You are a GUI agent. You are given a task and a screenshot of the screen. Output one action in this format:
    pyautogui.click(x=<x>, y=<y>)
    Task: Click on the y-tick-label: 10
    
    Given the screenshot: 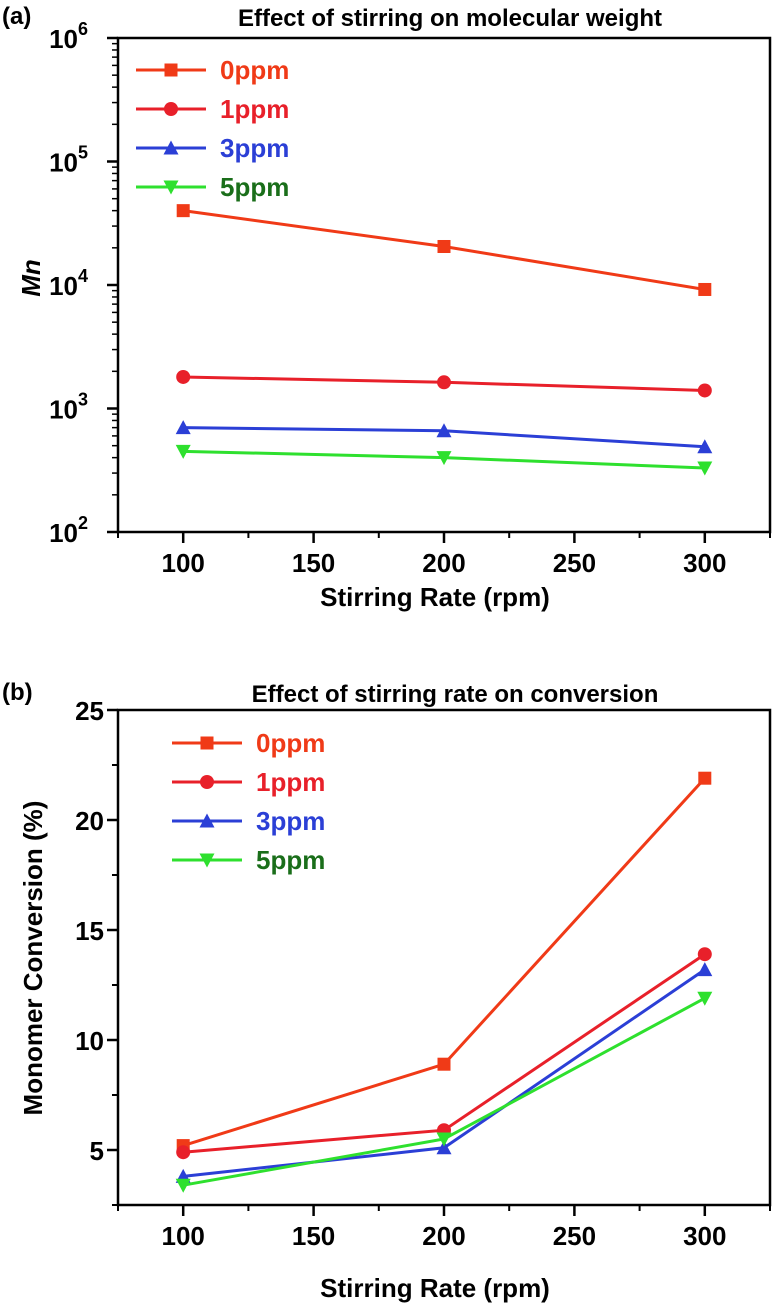 What is the action you would take?
    pyautogui.click(x=89, y=1041)
    